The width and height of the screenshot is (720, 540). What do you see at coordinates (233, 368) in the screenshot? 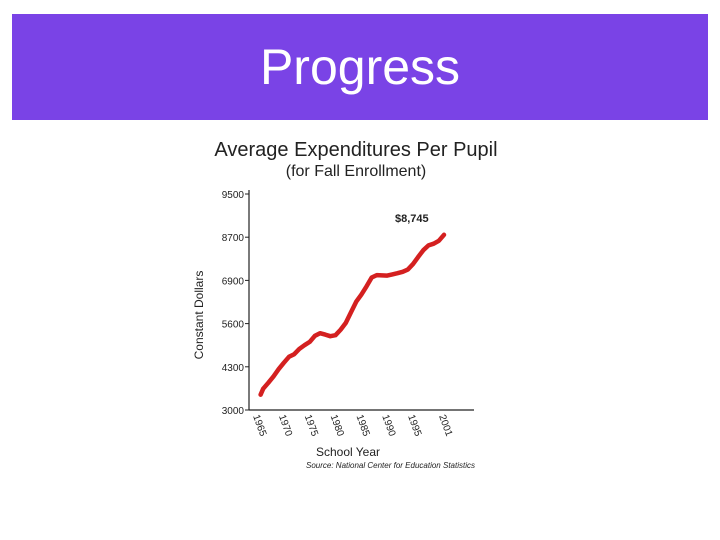
I see `y-tick-label: 4300` at bounding box center [233, 368].